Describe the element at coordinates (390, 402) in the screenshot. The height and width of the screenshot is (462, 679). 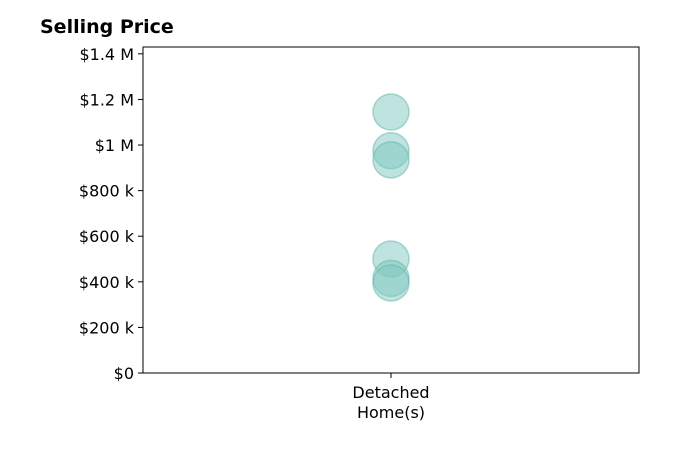
I see `x-tick-label: Detached Home(s)` at that location.